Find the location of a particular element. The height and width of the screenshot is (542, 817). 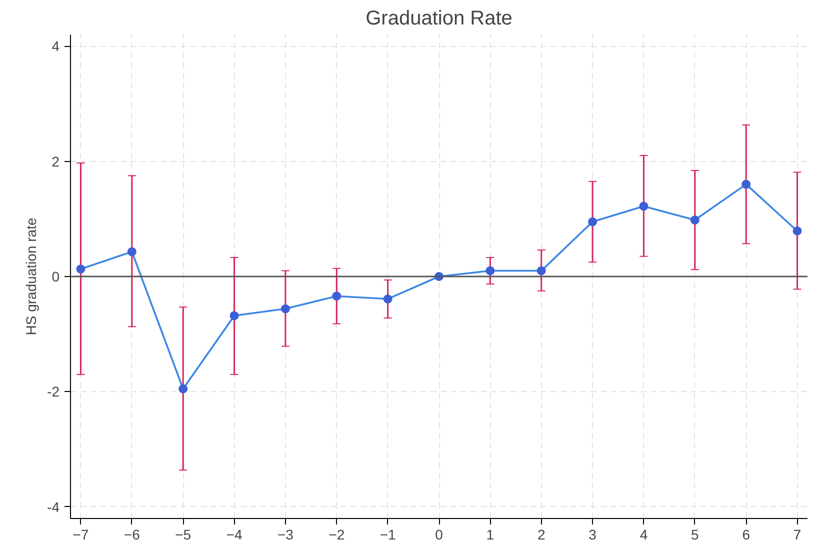

y-tick-label: 2 is located at coordinates (56, 161).